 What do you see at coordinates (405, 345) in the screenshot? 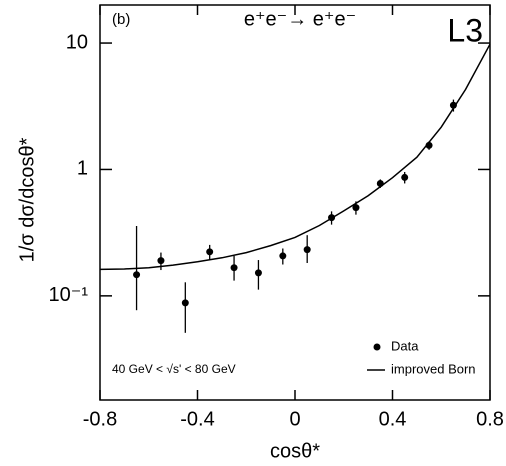
I see `legend-label: Data` at bounding box center [405, 345].